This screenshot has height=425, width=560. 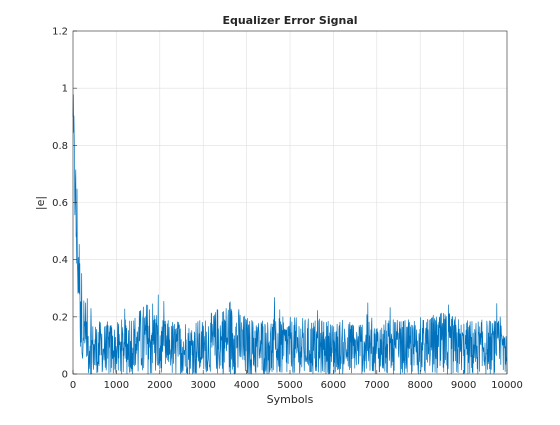 What do you see at coordinates (463, 385) in the screenshot?
I see `x-tick-label: 9000` at bounding box center [463, 385].